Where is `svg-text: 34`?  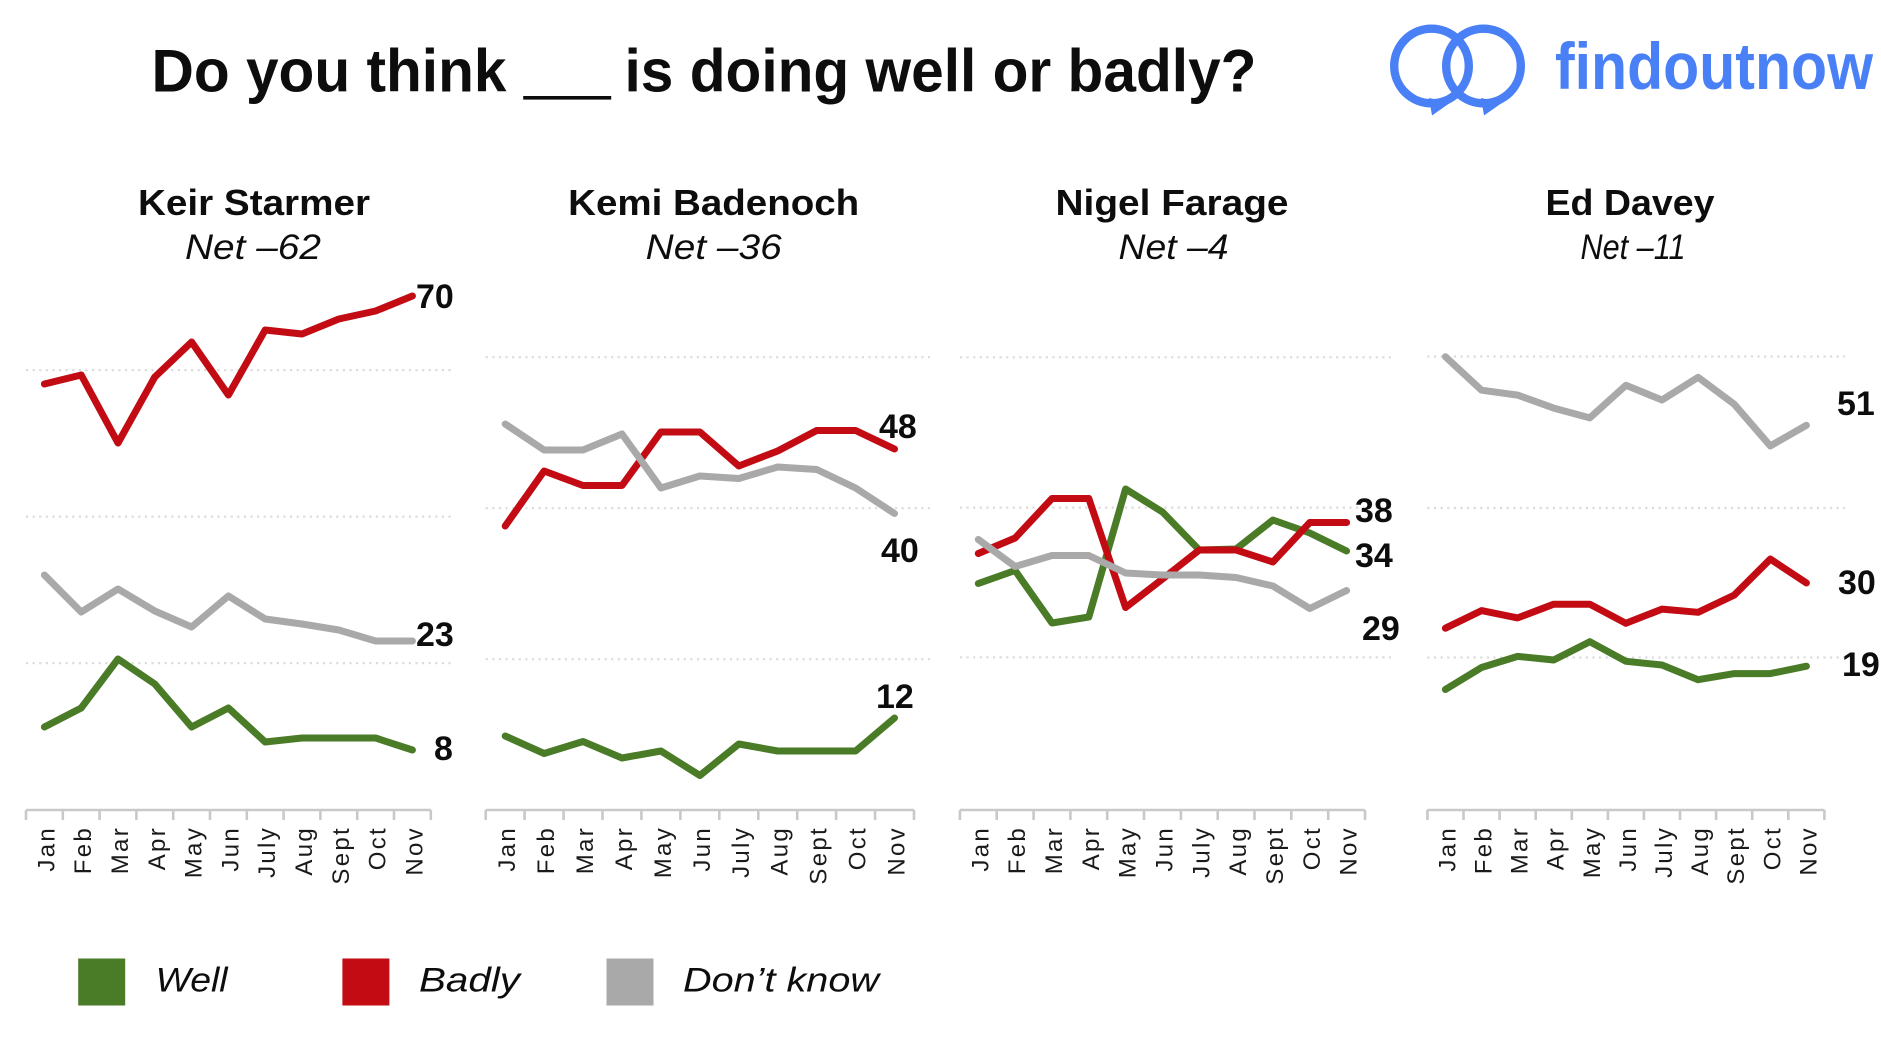
svg-text: 34 is located at coordinates (1374, 556).